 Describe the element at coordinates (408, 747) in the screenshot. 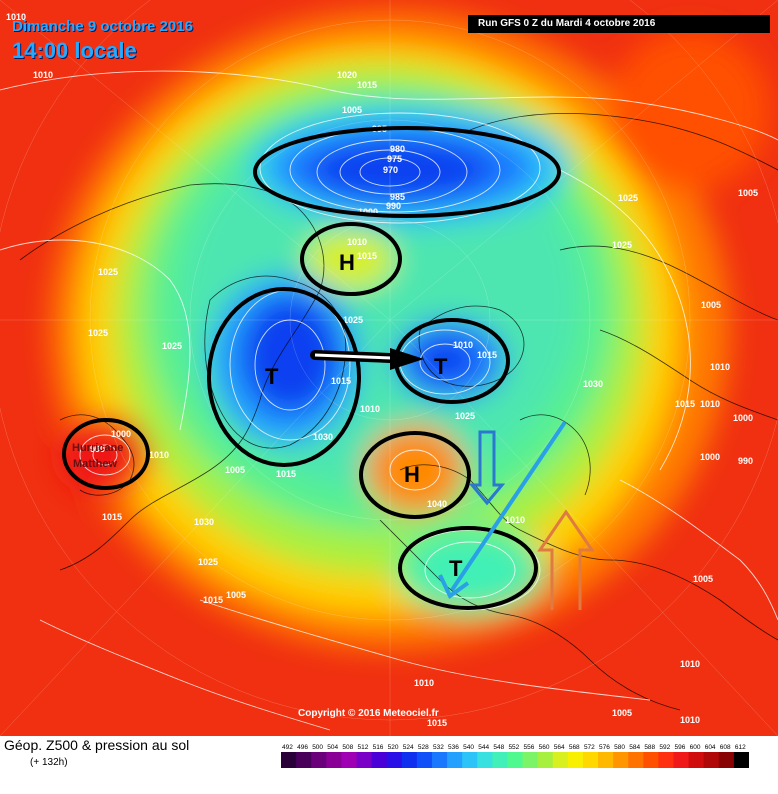

I see `scale-tick-label: 524` at that location.